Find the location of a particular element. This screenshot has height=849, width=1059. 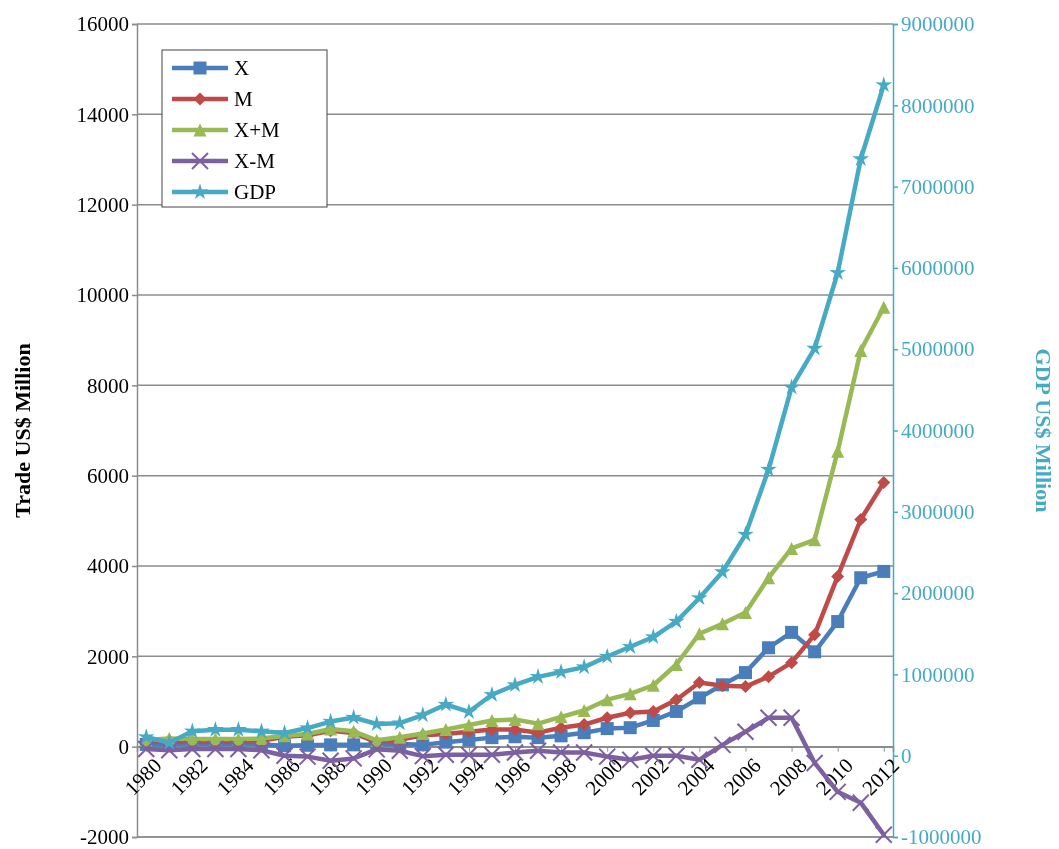

y2-tick-label: 6000000 is located at coordinates (938, 268).